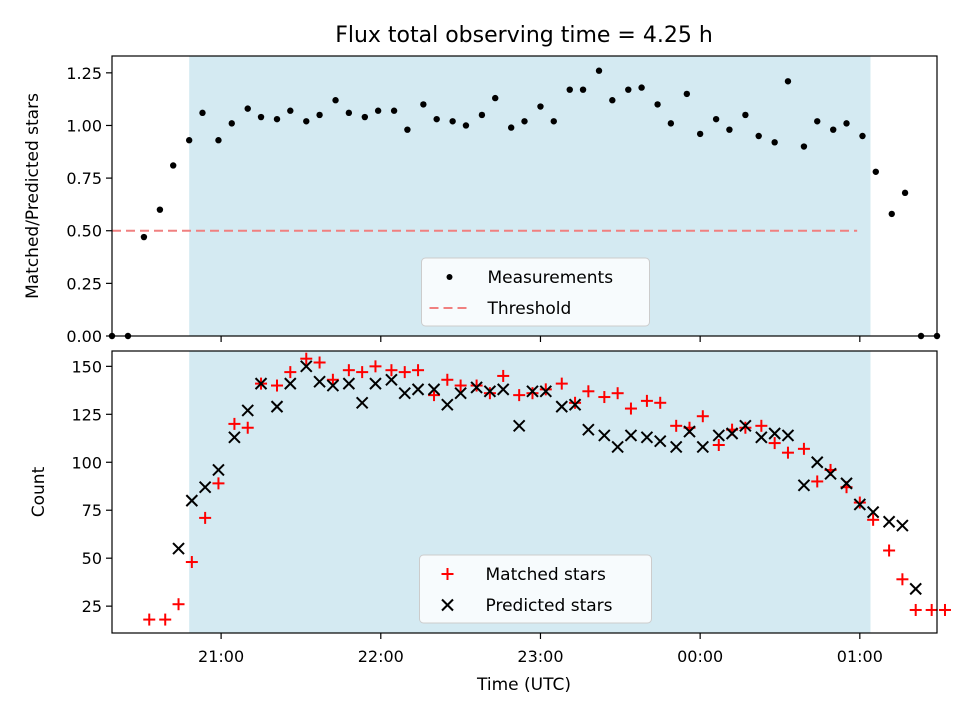  I want to click on bottom-y-tick-label: 150, so click(86, 366).